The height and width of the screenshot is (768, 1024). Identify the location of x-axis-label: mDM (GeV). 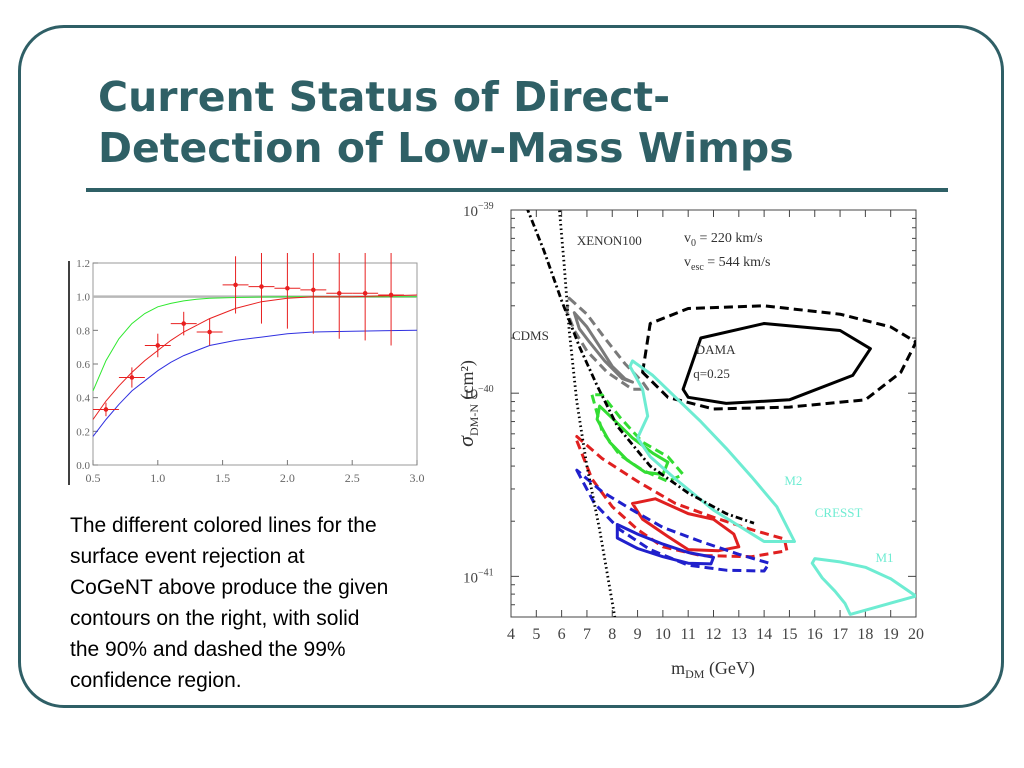
(713, 669).